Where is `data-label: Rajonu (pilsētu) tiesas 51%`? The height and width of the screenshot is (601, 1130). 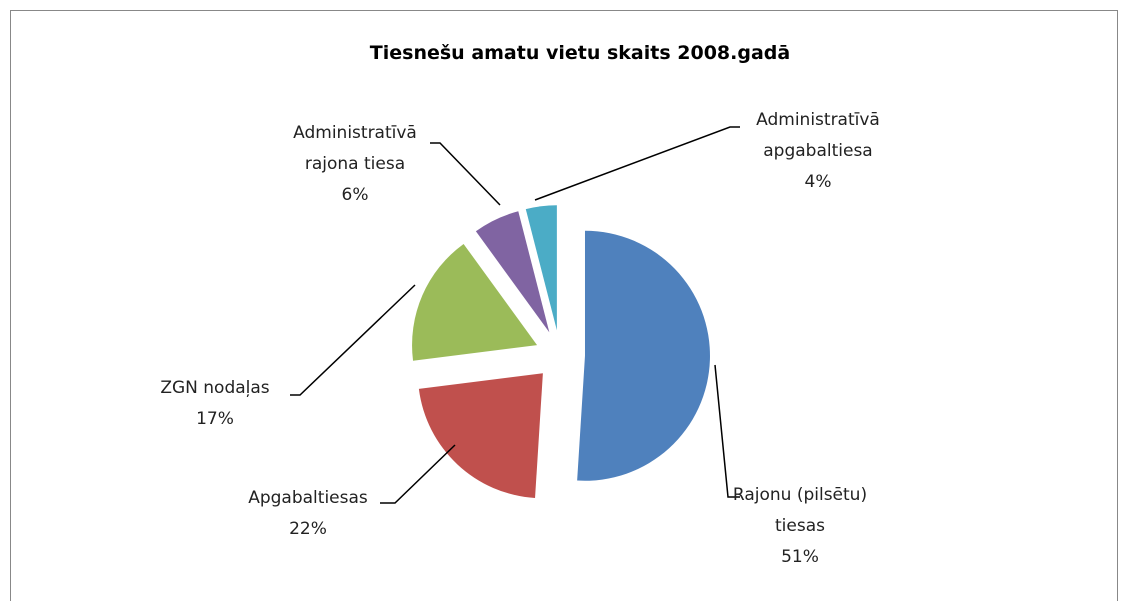 data-label: Rajonu (pilsētu) tiesas 51% is located at coordinates (800, 526).